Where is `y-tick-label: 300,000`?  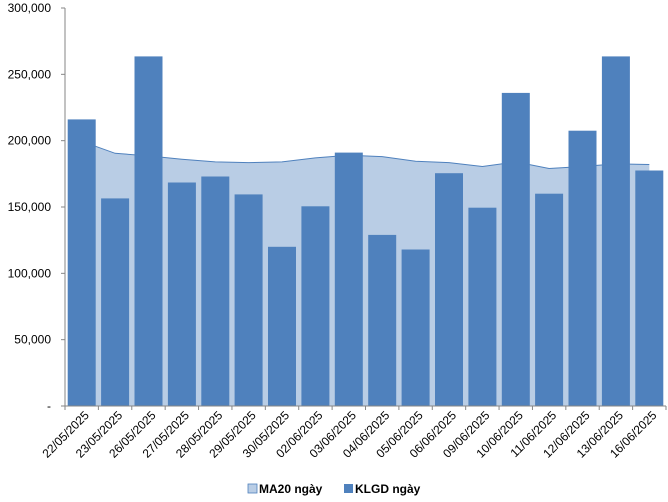 y-tick-label: 300,000 is located at coordinates (30, 8).